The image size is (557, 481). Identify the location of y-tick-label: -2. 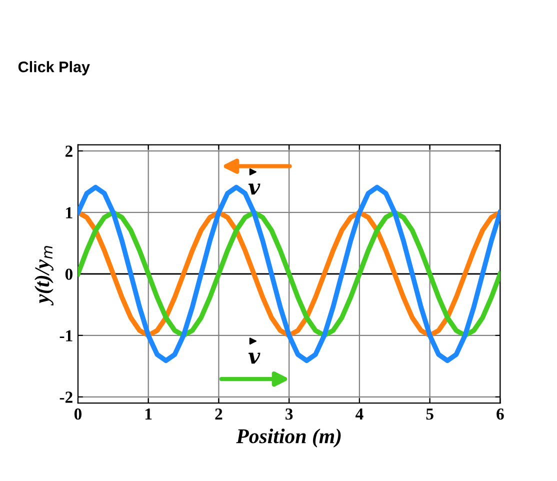
(66, 397).